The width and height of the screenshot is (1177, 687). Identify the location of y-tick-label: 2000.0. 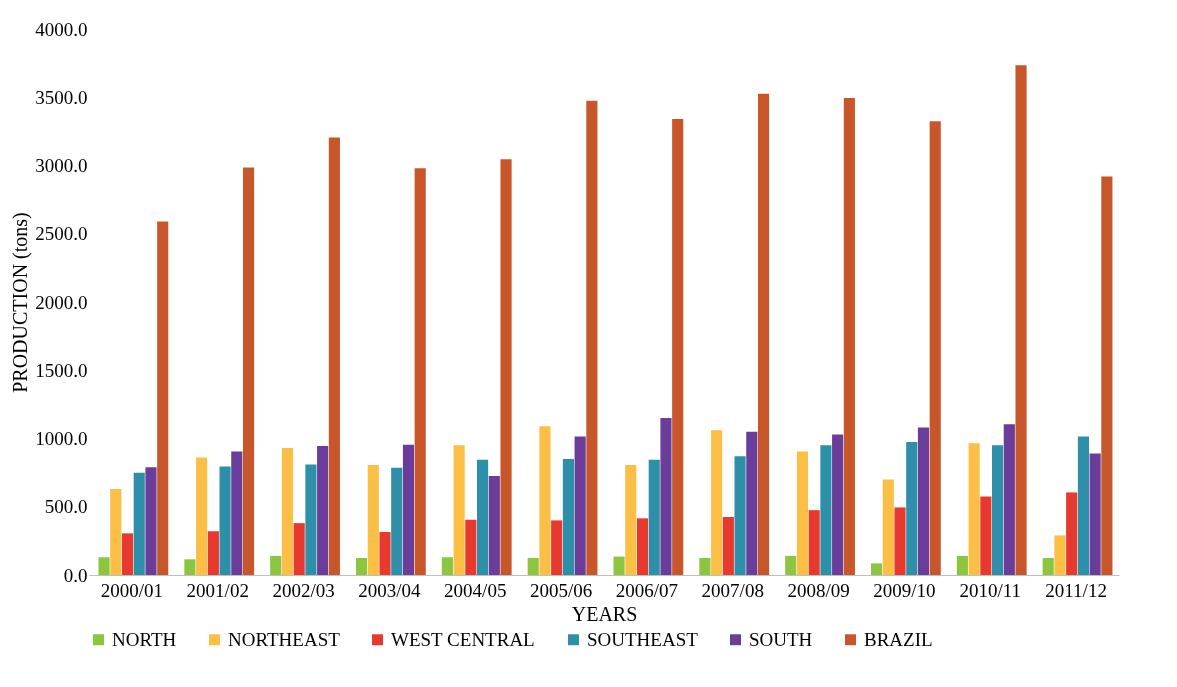
(61, 302).